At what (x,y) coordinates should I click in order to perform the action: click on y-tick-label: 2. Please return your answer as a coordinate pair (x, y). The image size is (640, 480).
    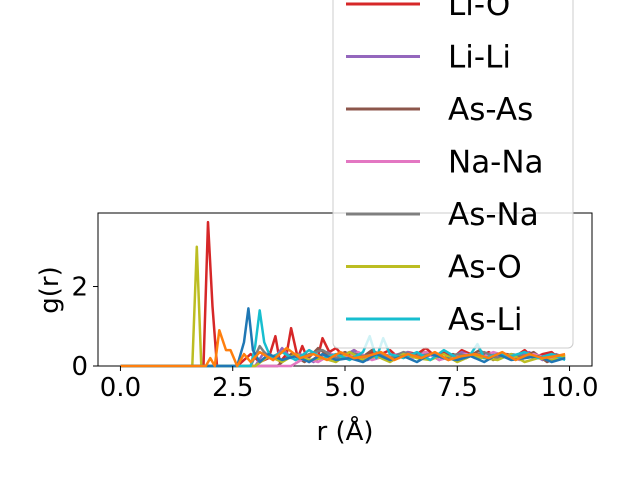
    Looking at the image, I should click on (79, 288).